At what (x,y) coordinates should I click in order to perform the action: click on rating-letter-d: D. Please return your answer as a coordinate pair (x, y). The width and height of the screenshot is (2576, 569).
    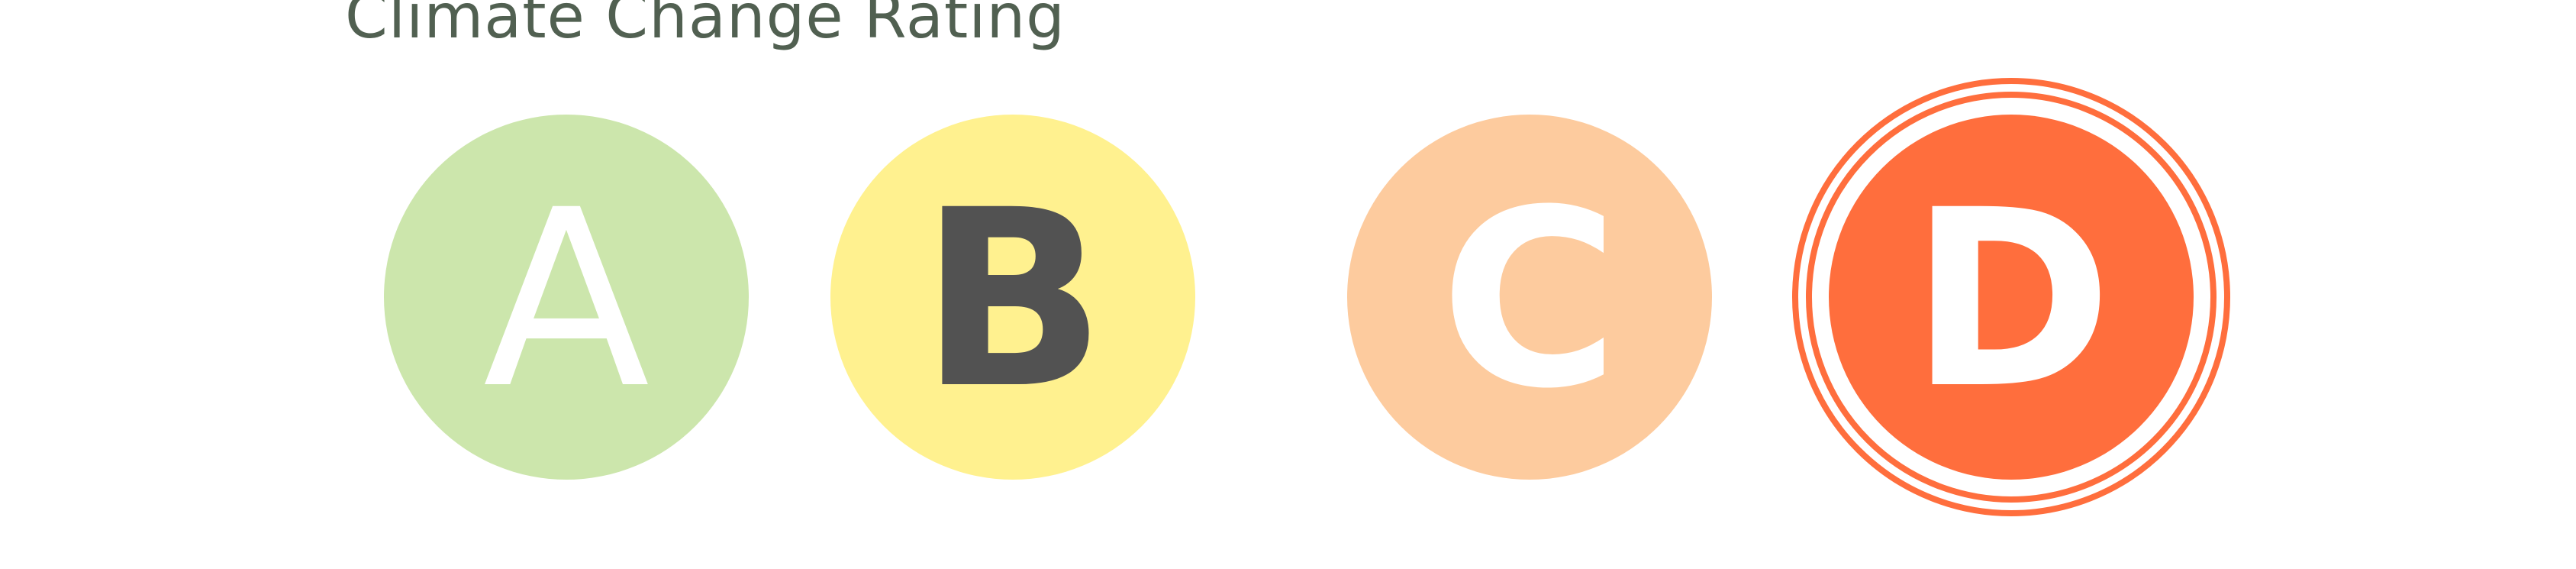
    Looking at the image, I should click on (2012, 300).